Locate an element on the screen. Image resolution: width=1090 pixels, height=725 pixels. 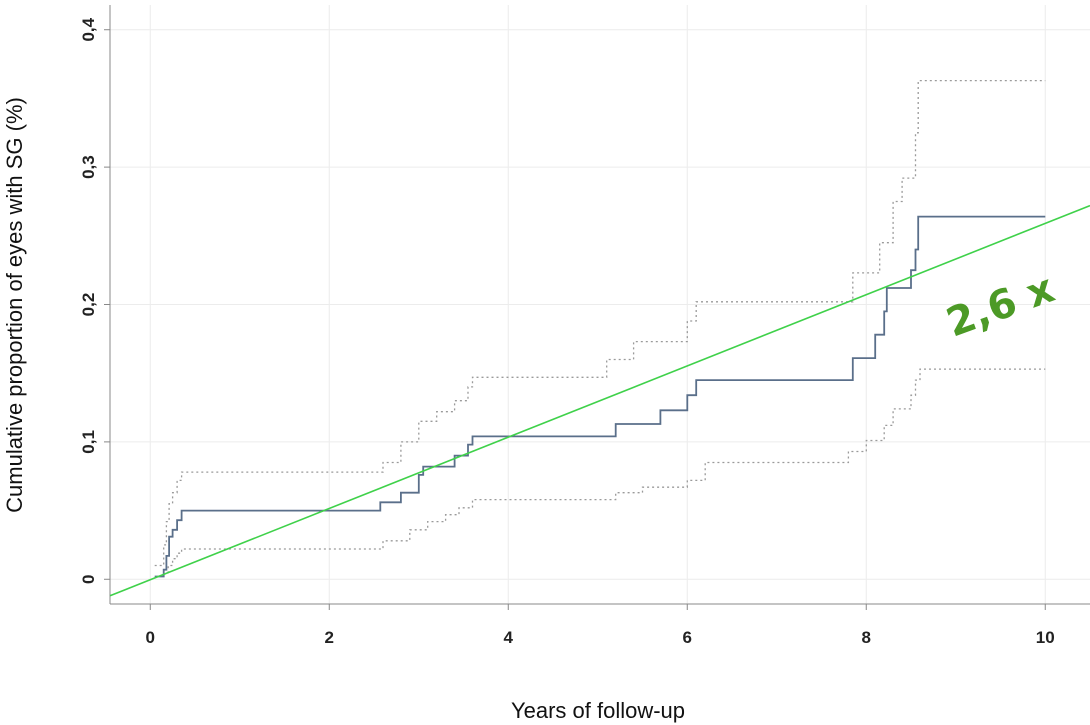
x-tick-label-3: 6 is located at coordinates (687, 637).